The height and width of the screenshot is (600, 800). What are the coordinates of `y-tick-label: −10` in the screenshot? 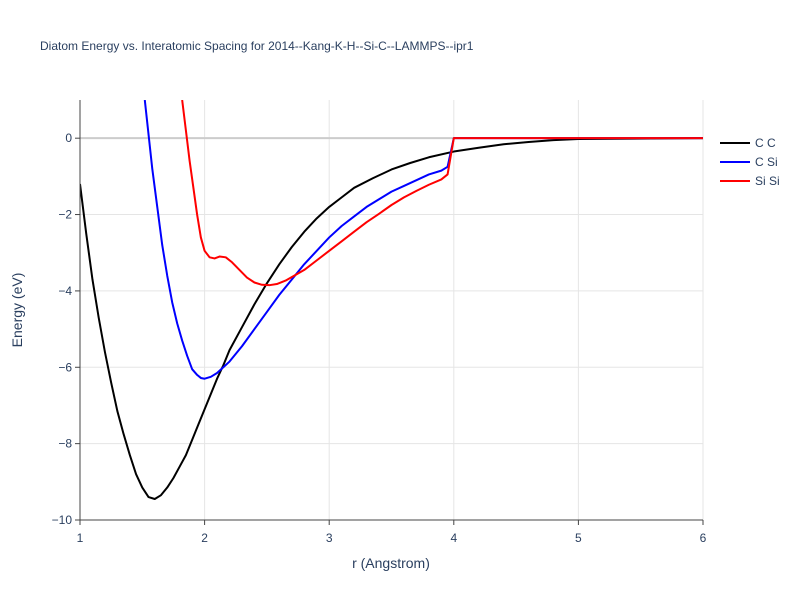 It's located at (62, 520).